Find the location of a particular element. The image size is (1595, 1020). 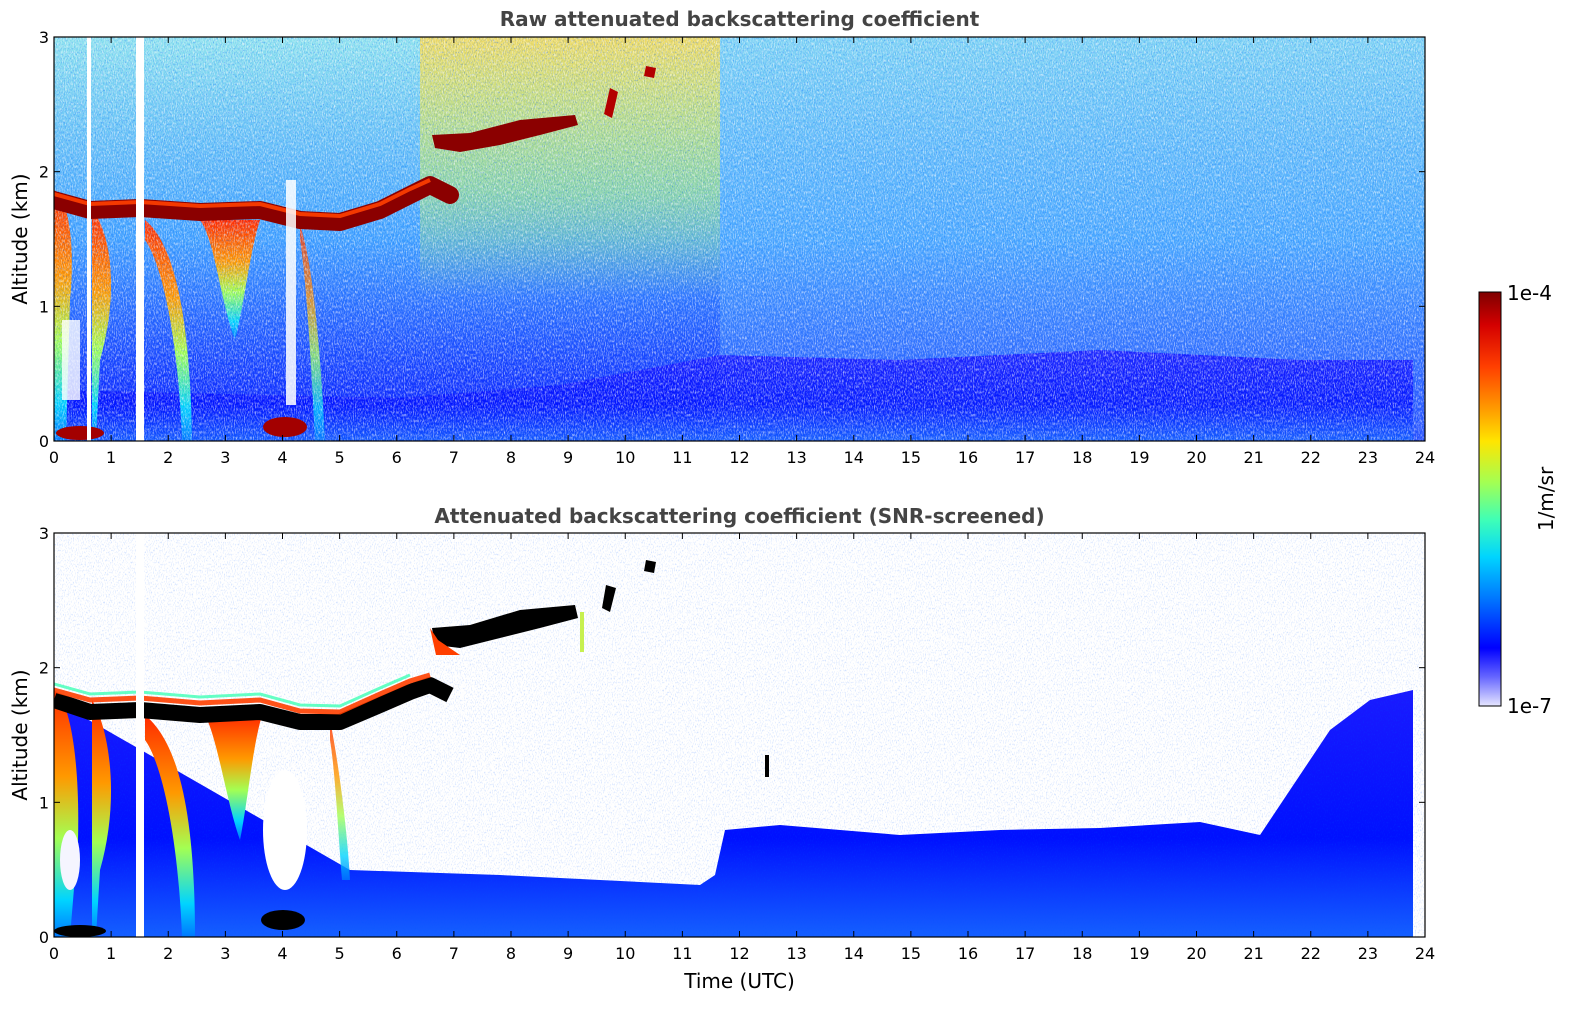

top-elevated-layer is located at coordinates (505, 133).